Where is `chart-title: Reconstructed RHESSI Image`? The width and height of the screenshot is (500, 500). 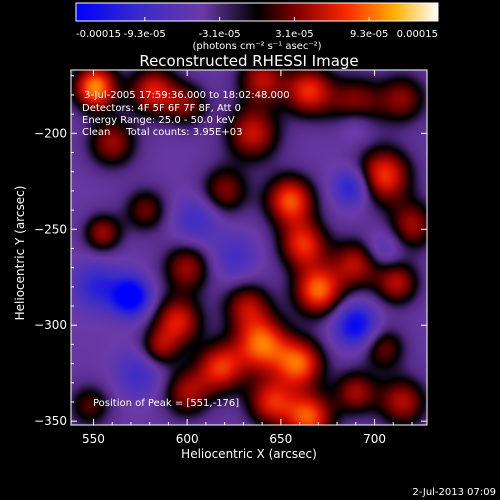
chart-title: Reconstructed RHESSI Image is located at coordinates (248, 61).